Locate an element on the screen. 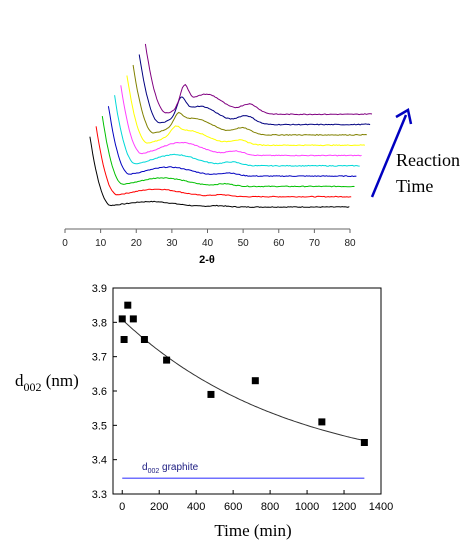 The image size is (473, 550). d002-x-tick-label: 1400 is located at coordinates (381, 507).